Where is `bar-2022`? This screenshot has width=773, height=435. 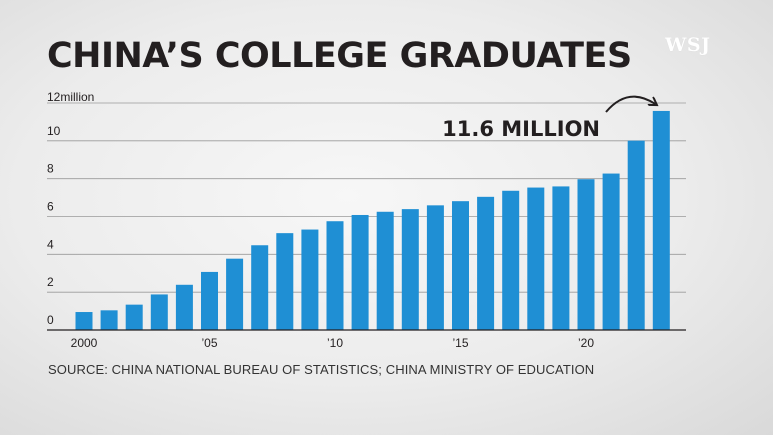
bar-2022 is located at coordinates (636, 235).